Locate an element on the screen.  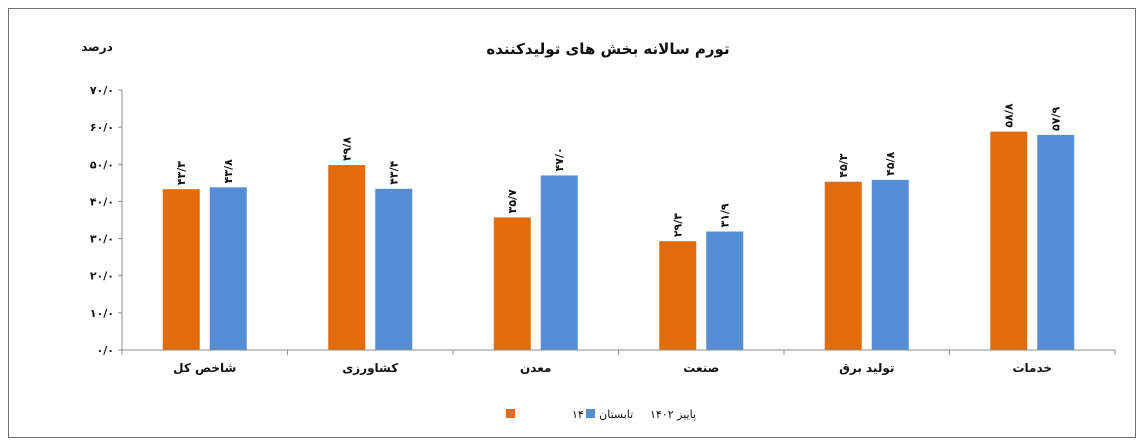
bar-data-label: ۳۱/۹ is located at coordinates (725, 215).